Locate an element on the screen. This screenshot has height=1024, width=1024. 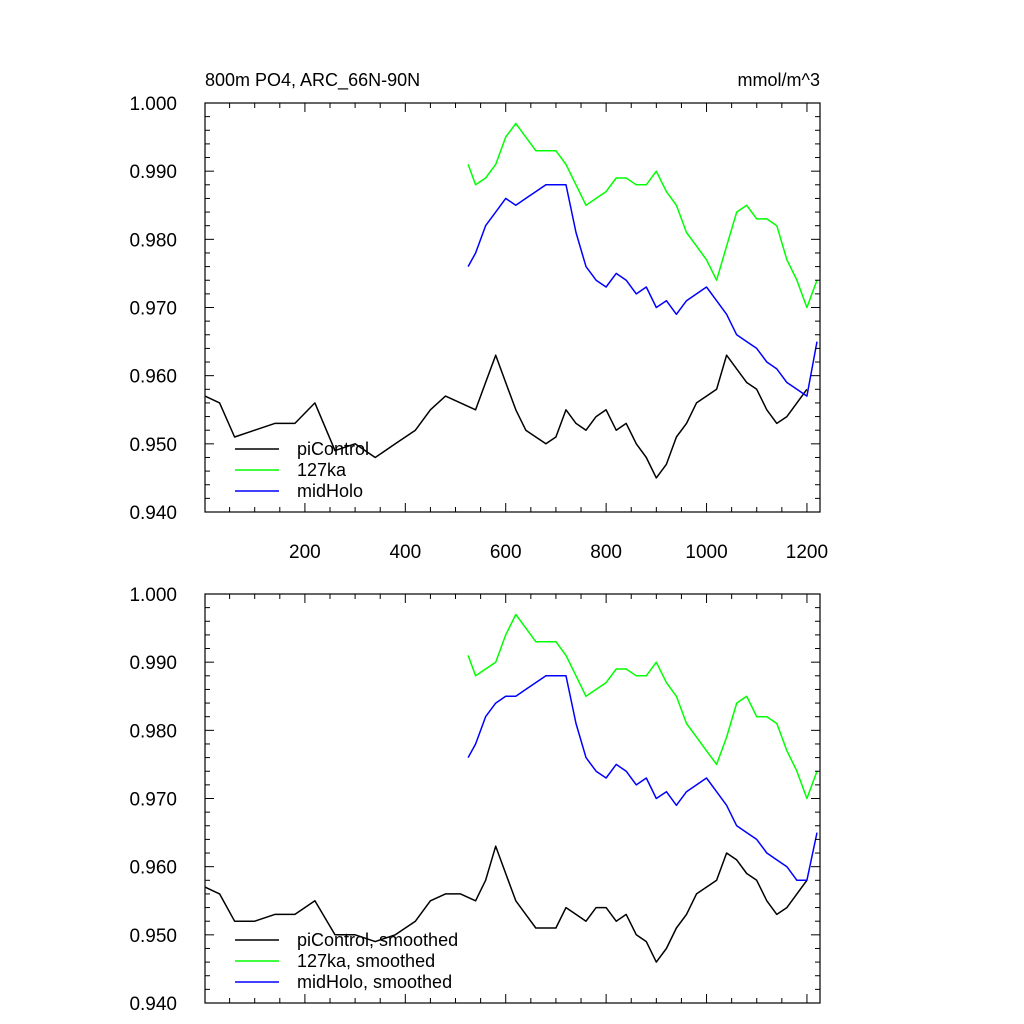
chart-units: mmol/m^3 is located at coordinates (779, 80).